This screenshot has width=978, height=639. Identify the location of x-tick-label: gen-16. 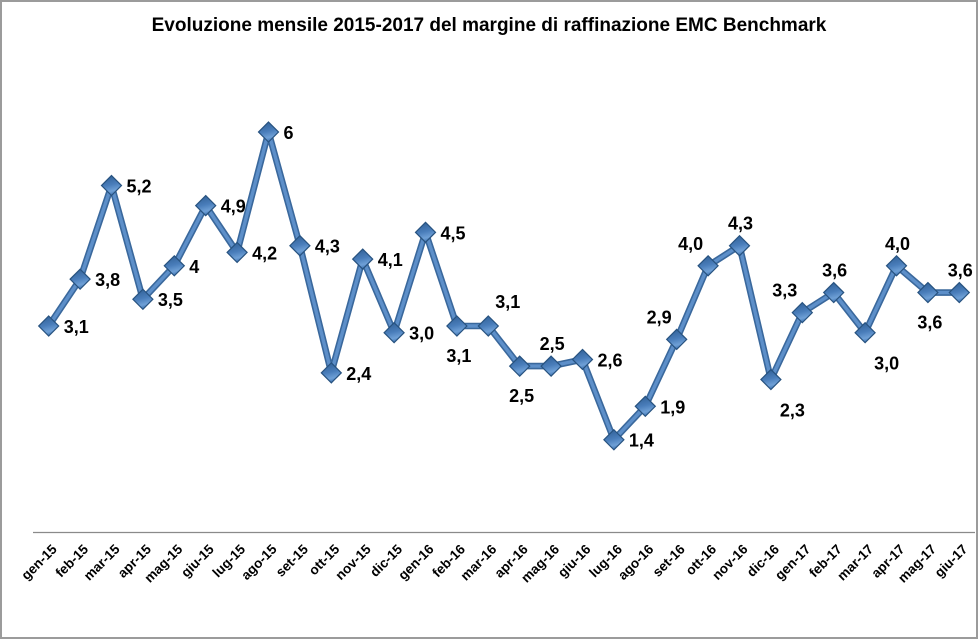
(416, 562).